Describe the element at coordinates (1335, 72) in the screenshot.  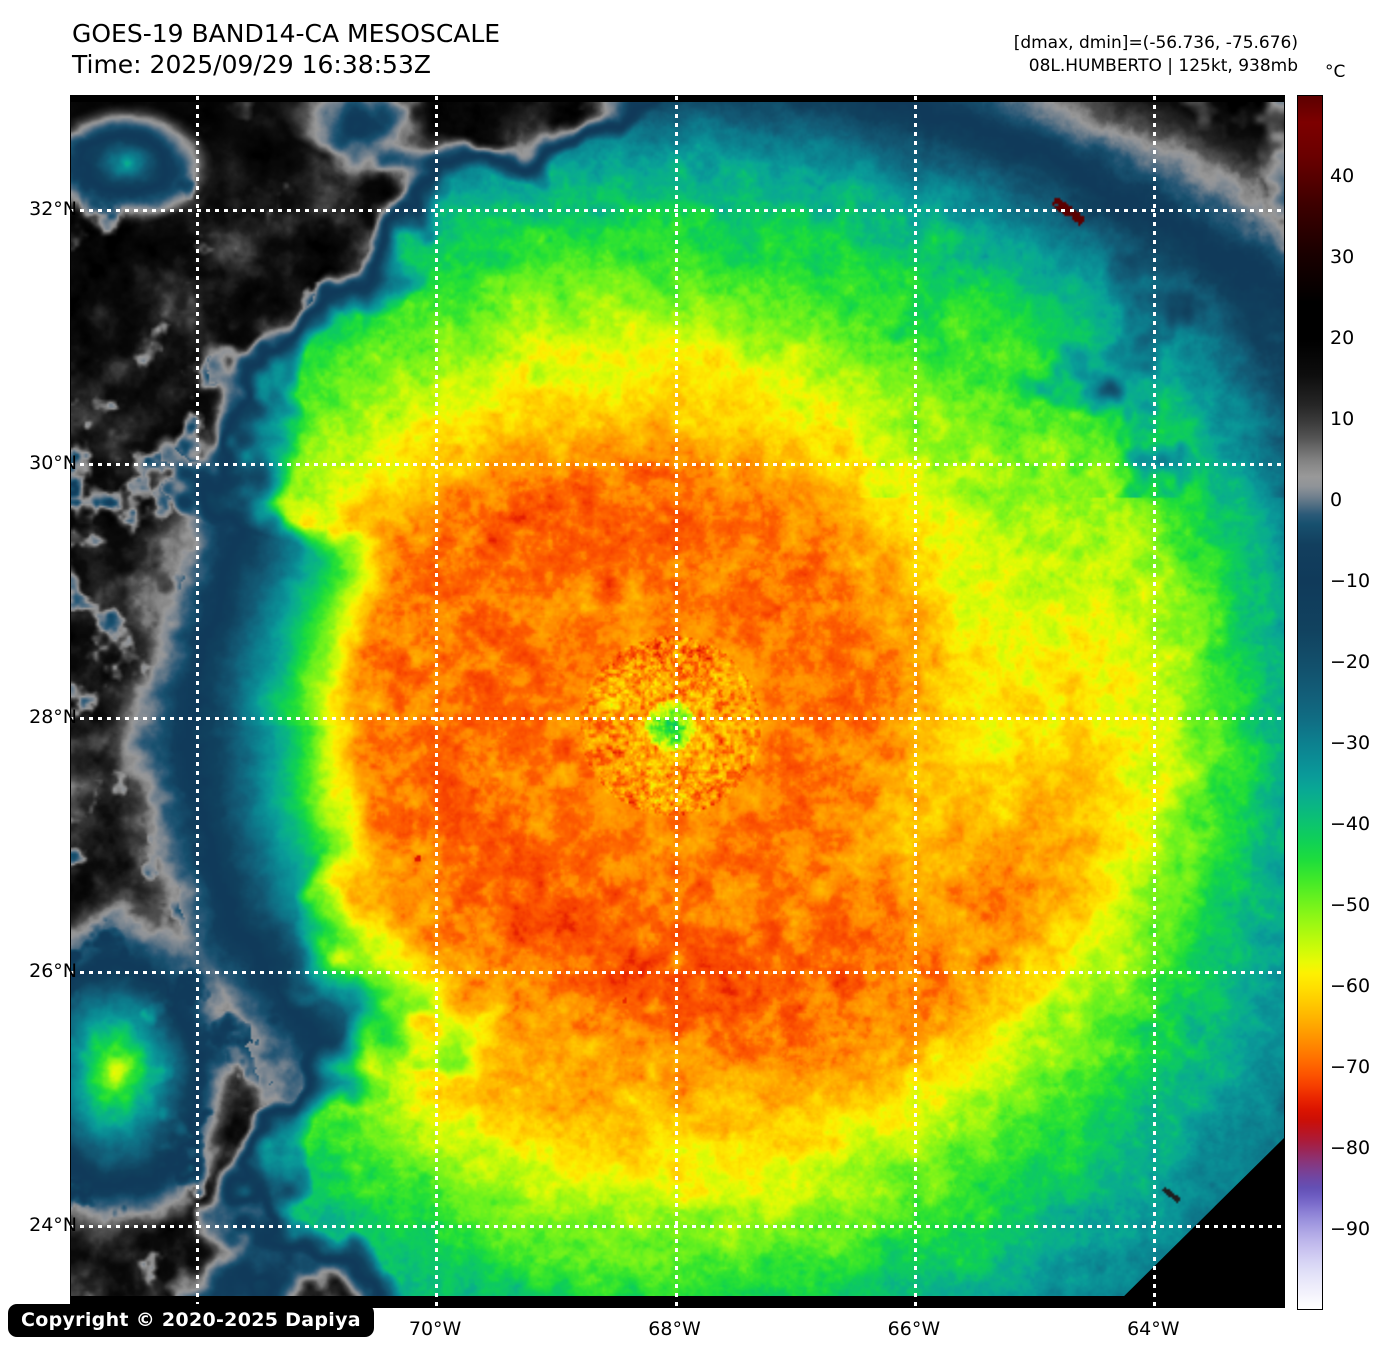
I see `colorbar-unit-label: °C` at that location.